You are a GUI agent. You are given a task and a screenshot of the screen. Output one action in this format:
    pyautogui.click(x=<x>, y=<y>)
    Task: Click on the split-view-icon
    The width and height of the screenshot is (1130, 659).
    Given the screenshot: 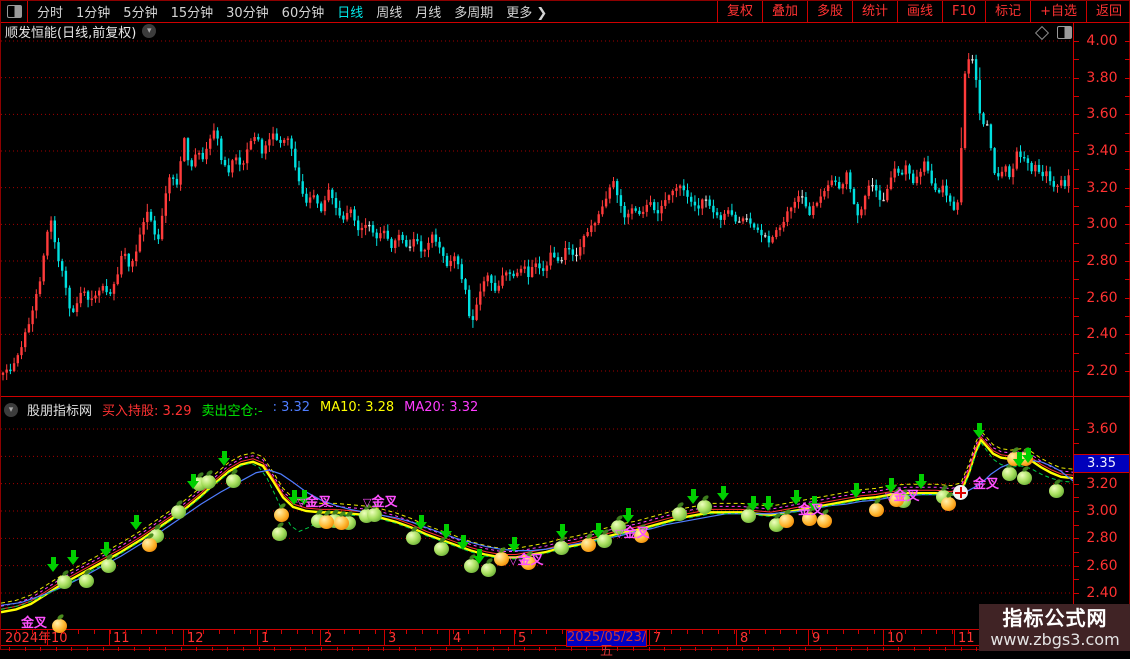 What is the action you would take?
    pyautogui.click(x=1064, y=32)
    